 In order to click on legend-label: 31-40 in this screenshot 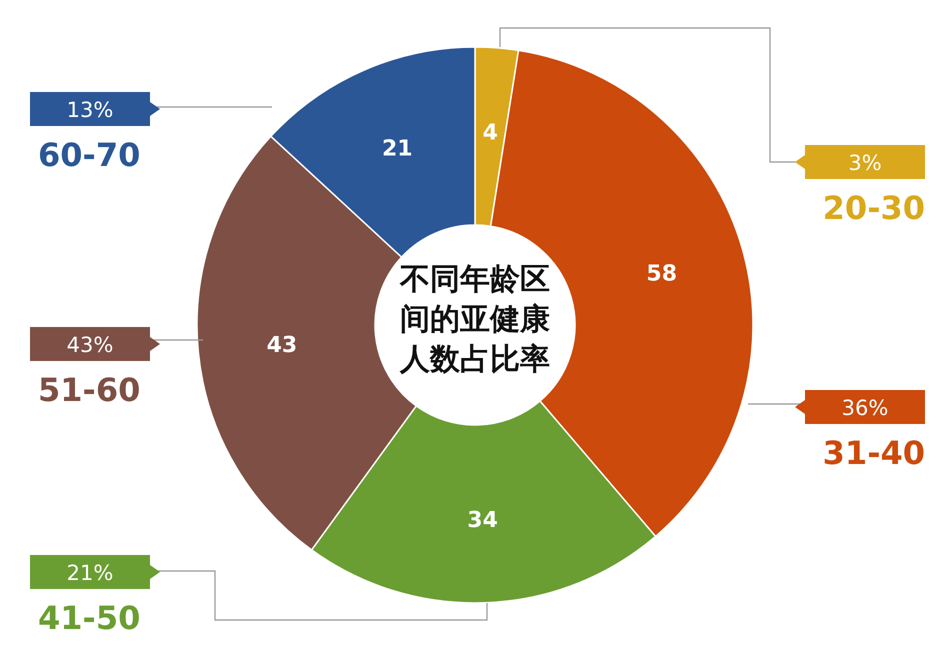, I will do `click(873, 453)`.